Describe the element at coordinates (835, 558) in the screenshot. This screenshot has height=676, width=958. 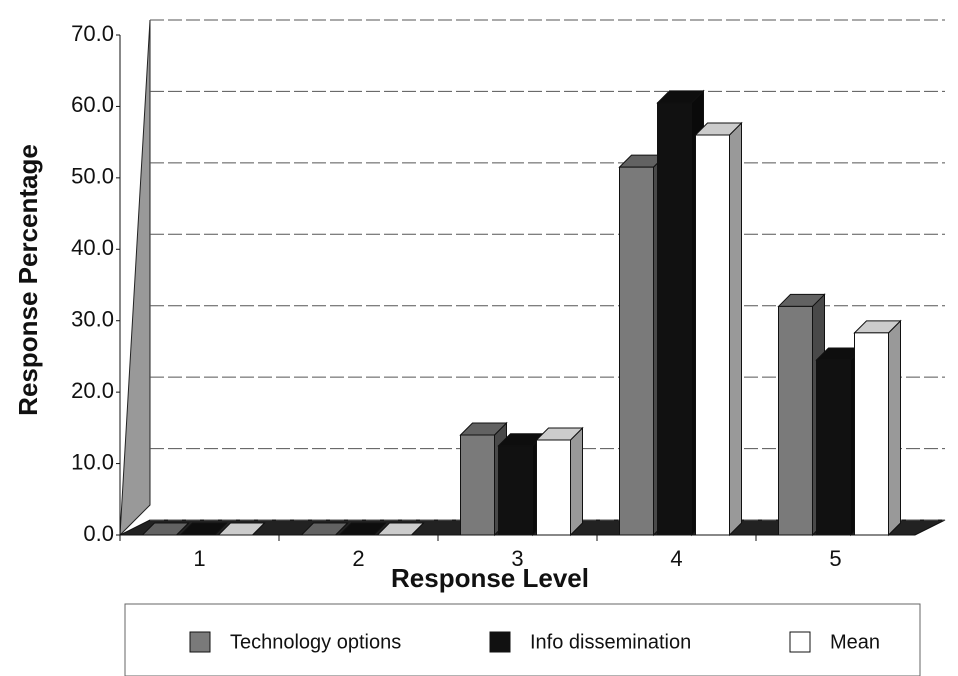
I see `x-tick-label: 5` at that location.